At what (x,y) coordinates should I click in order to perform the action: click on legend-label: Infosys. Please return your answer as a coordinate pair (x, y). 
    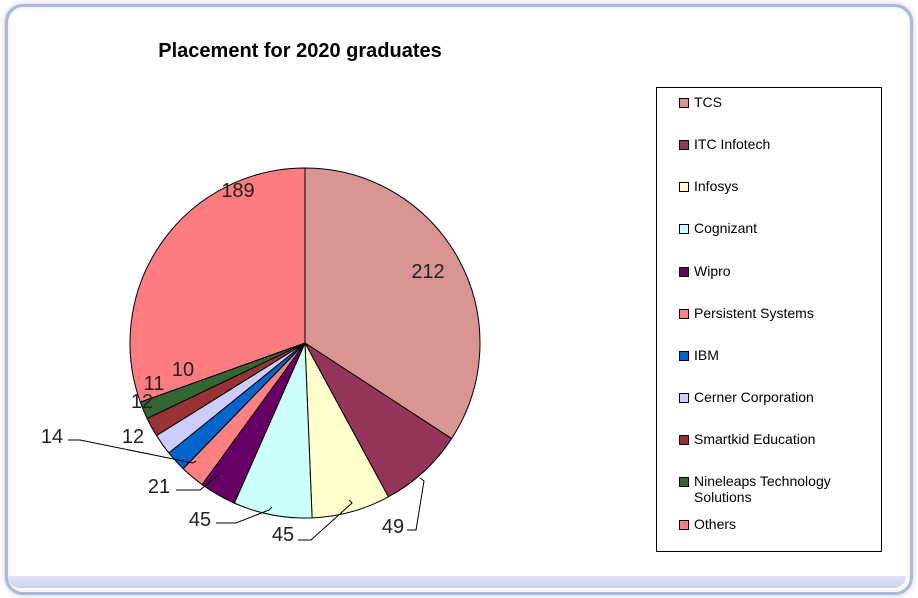
    Looking at the image, I should click on (716, 186).